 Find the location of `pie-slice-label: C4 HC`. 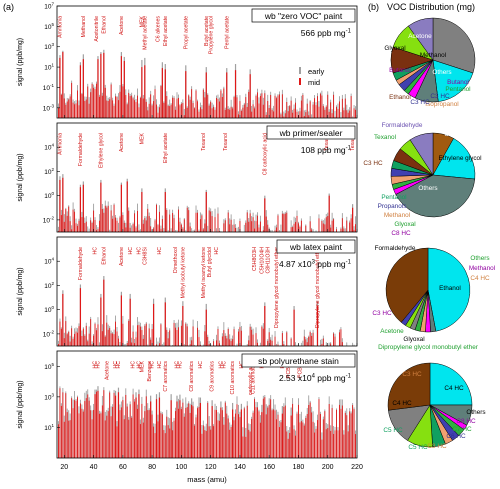

pie-slice-label: C4 HC is located at coordinates (402, 403).